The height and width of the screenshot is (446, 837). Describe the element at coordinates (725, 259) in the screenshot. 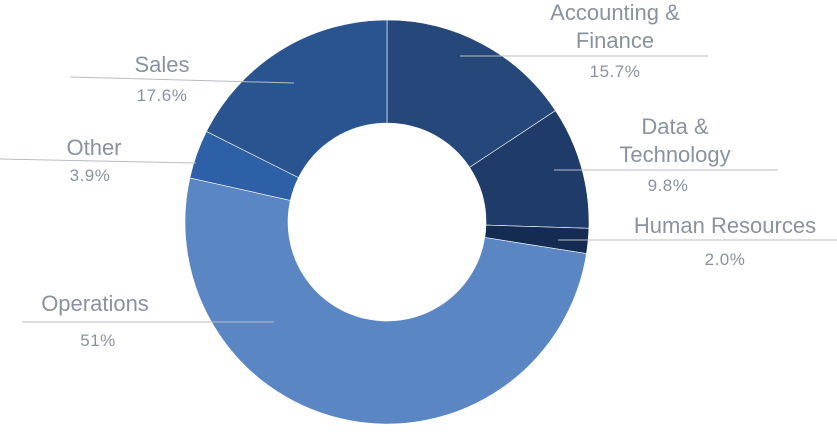

I see `slice-value-human-resources: 2.0%` at that location.